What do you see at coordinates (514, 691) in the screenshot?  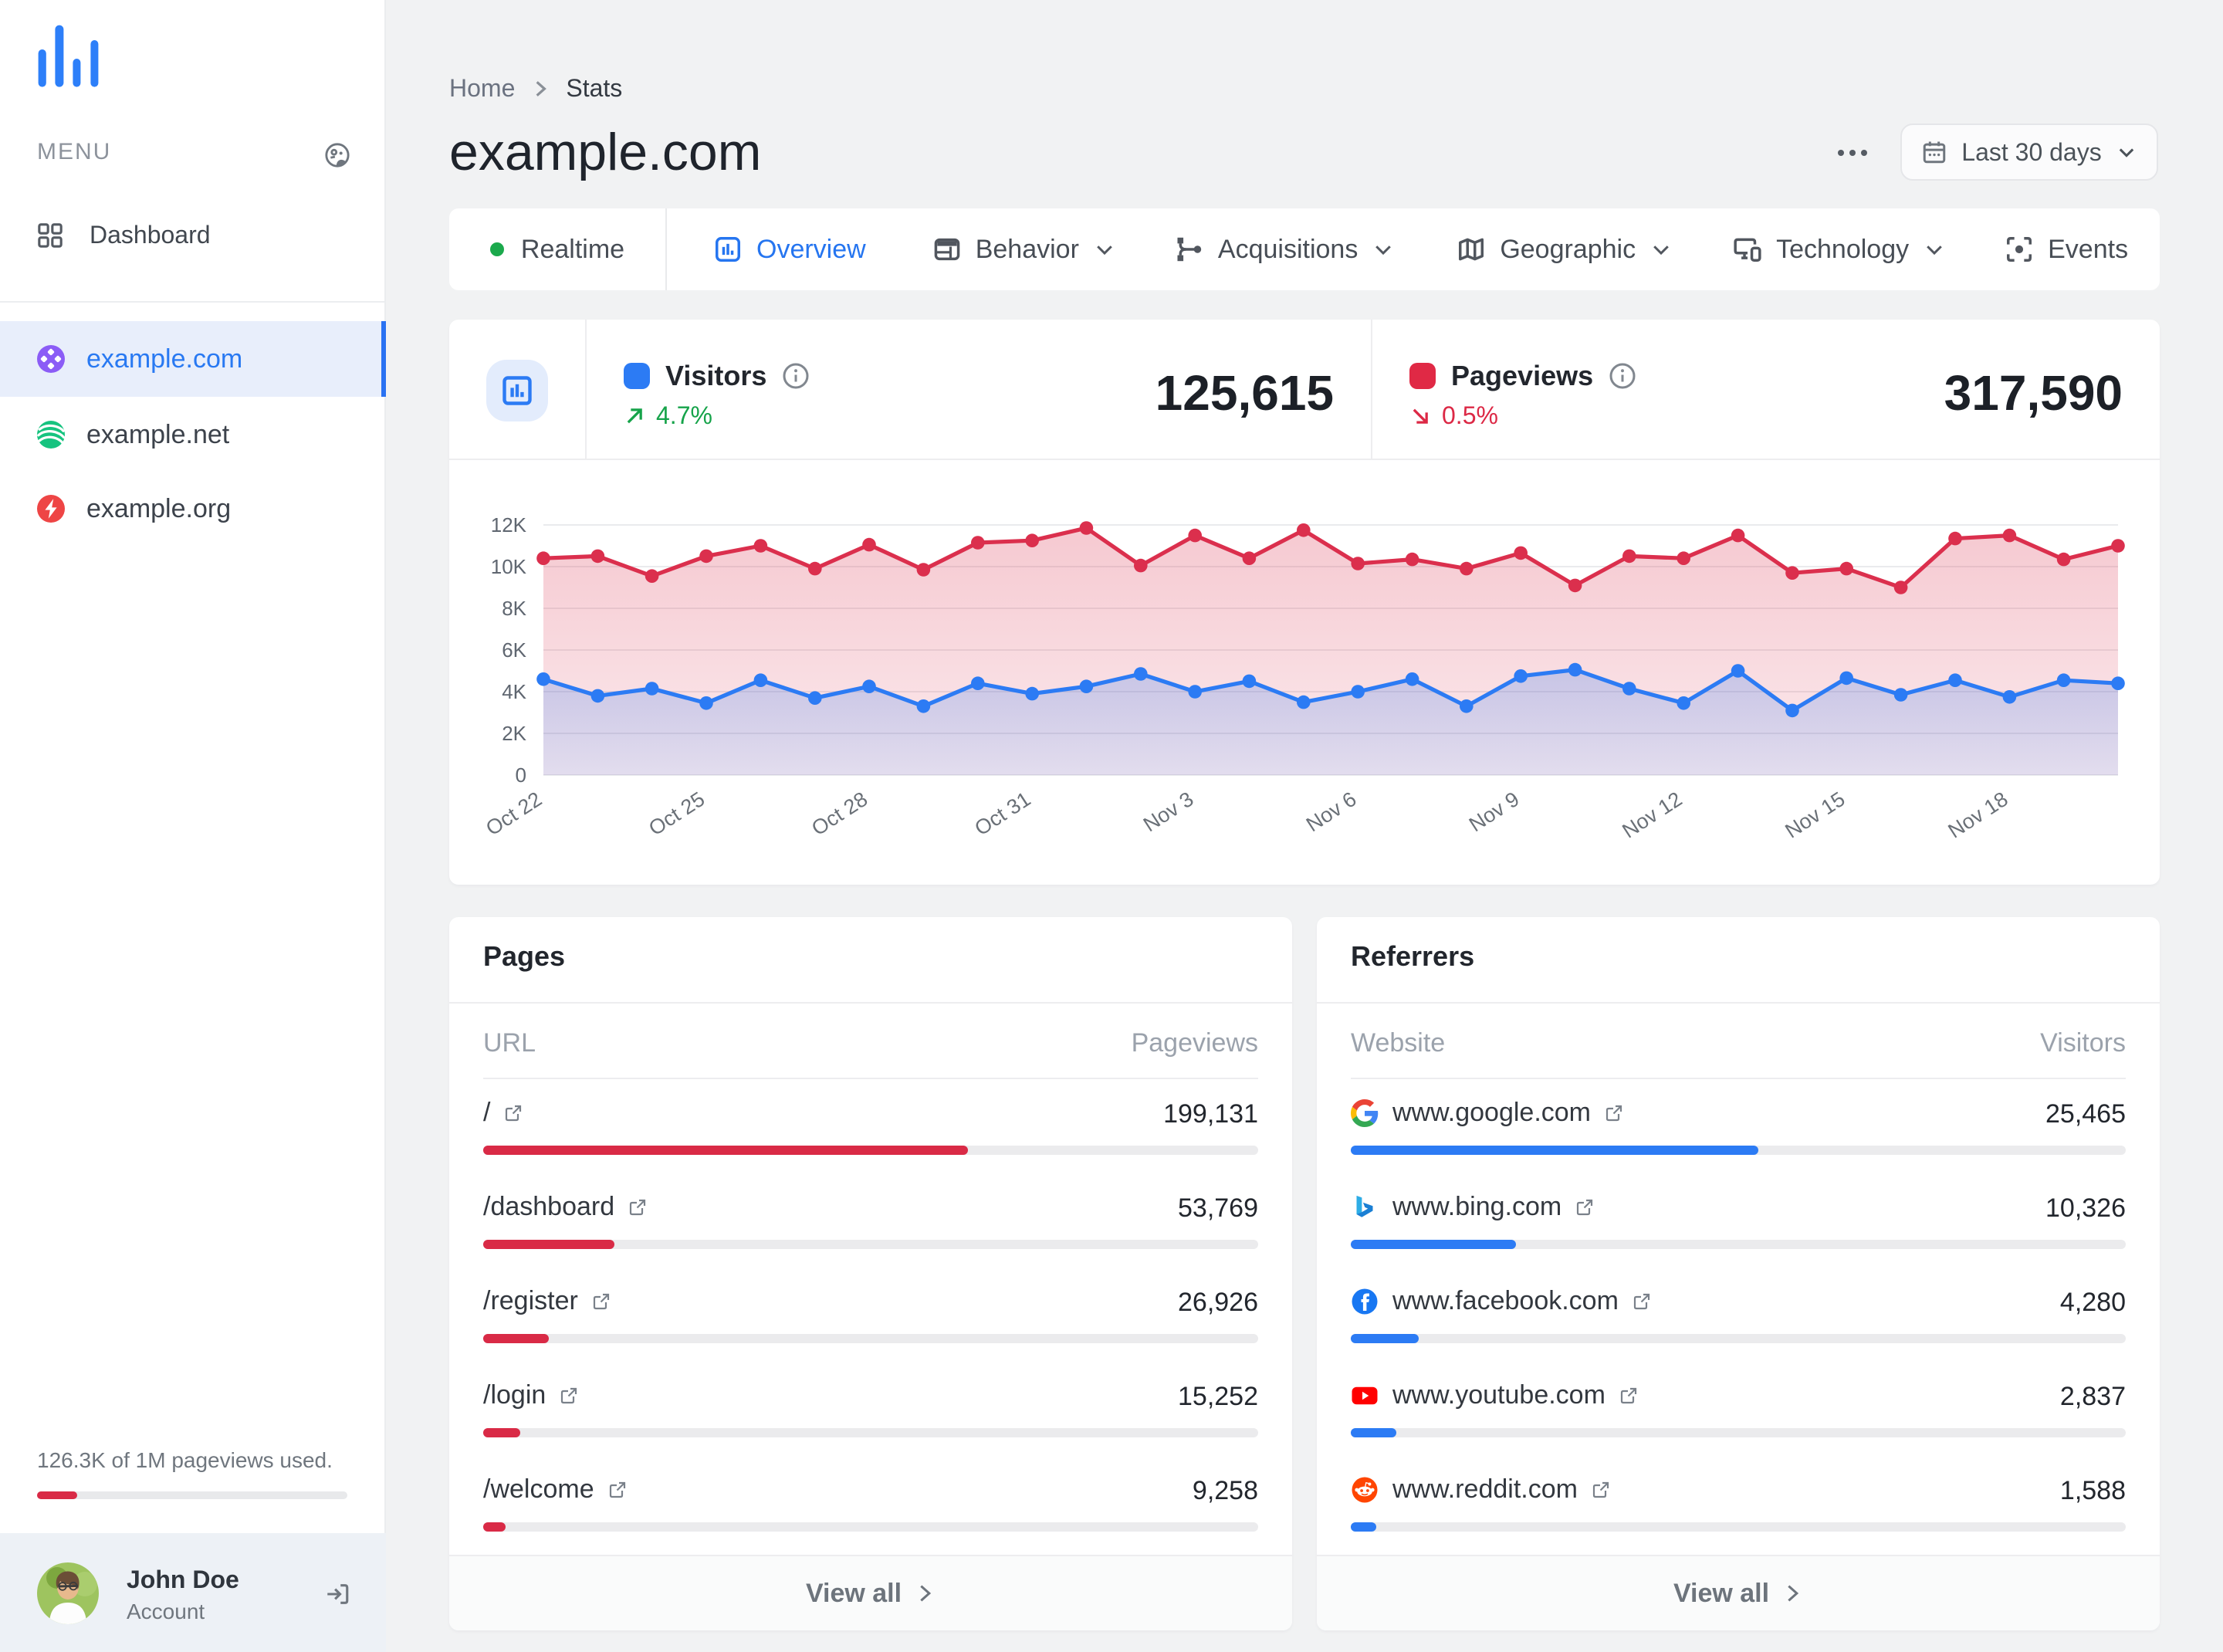 I see `svg-text: 4K` at bounding box center [514, 691].